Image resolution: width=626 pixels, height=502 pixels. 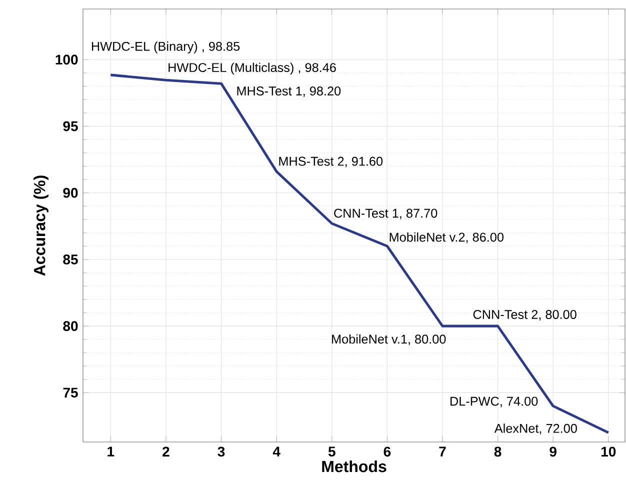 I want to click on annotation: HWDC-EL (Multiclass) , 98.46, so click(x=252, y=68).